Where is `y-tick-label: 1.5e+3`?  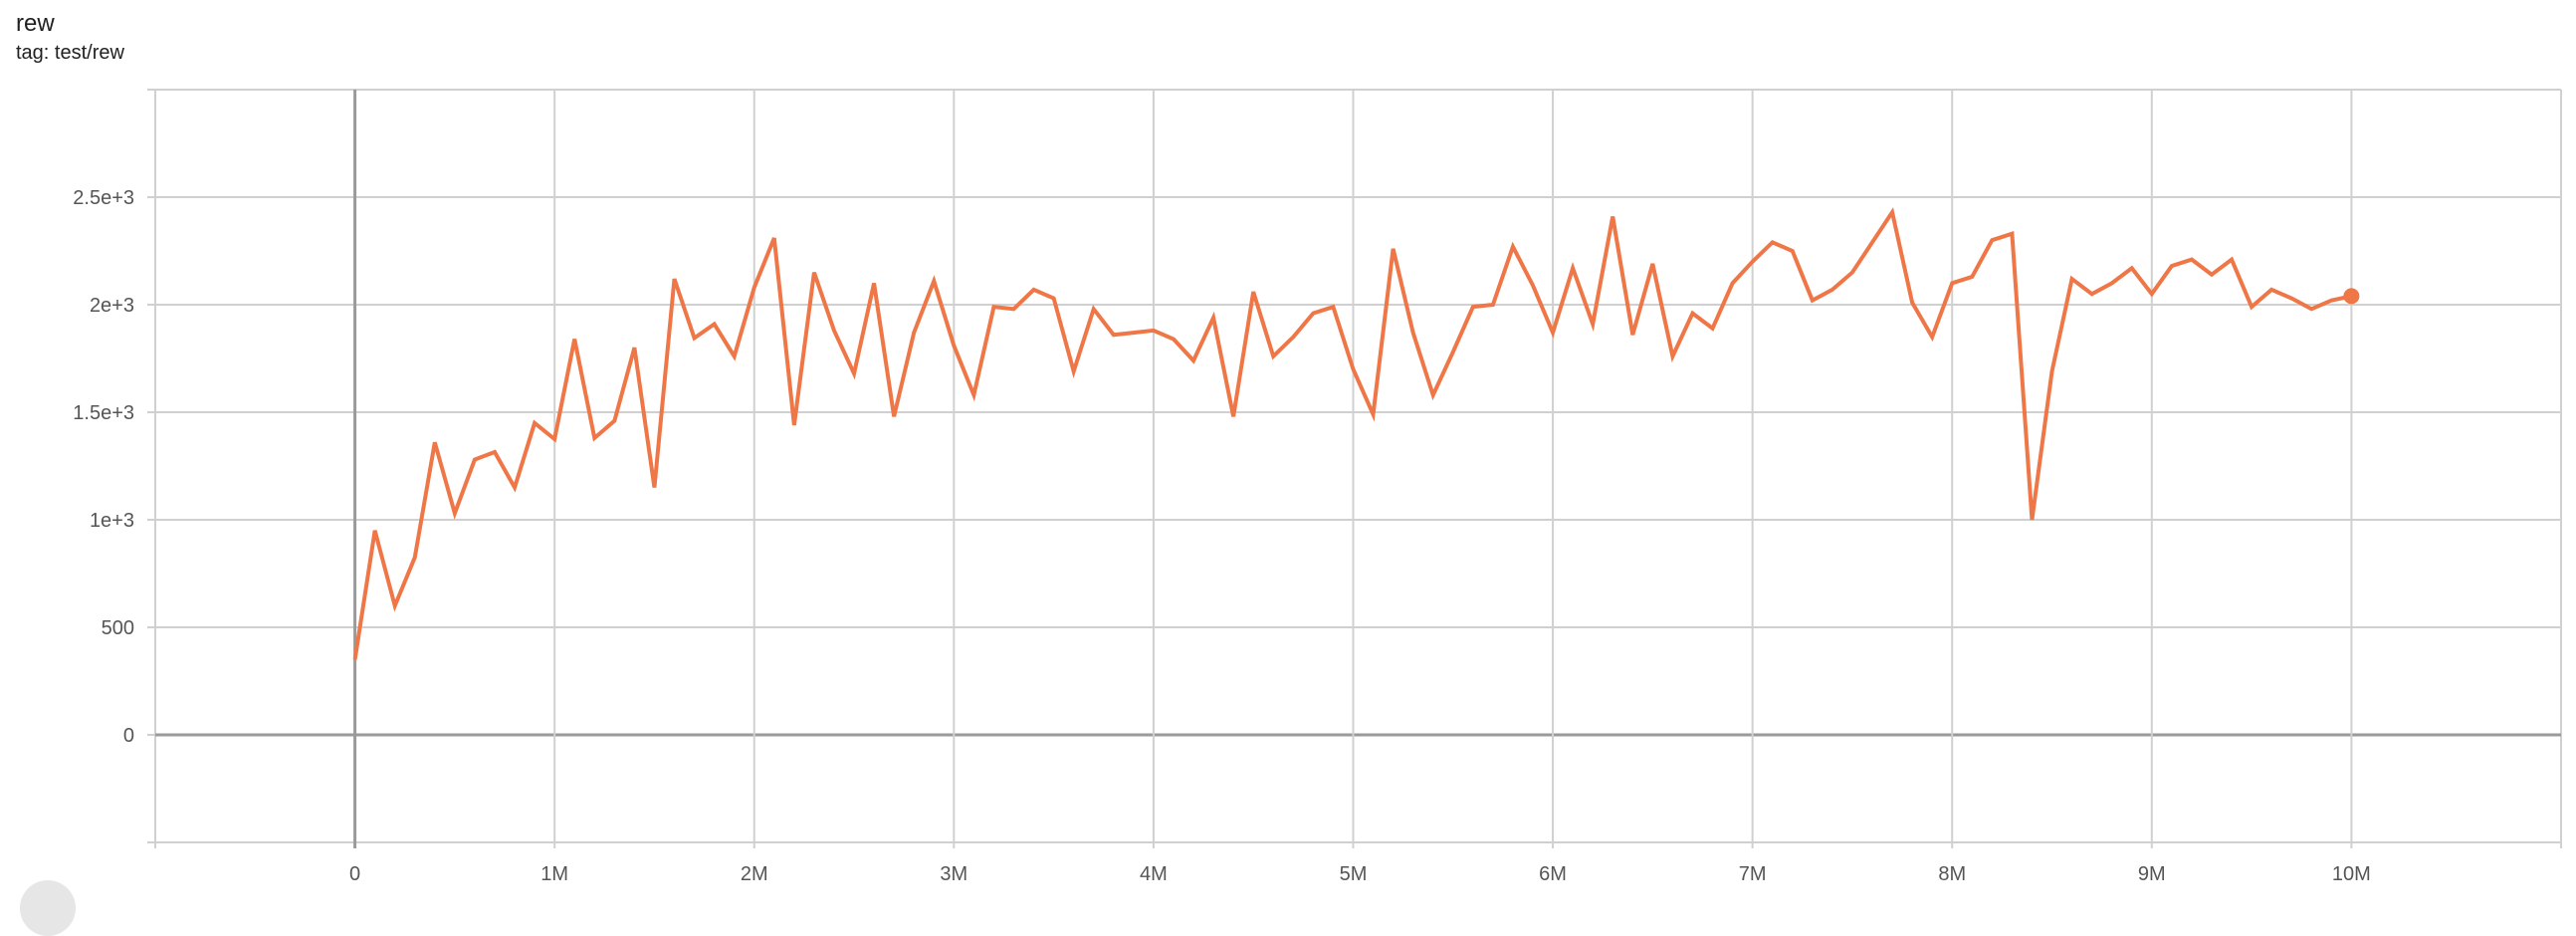
y-tick-label: 1.5e+3 is located at coordinates (103, 413).